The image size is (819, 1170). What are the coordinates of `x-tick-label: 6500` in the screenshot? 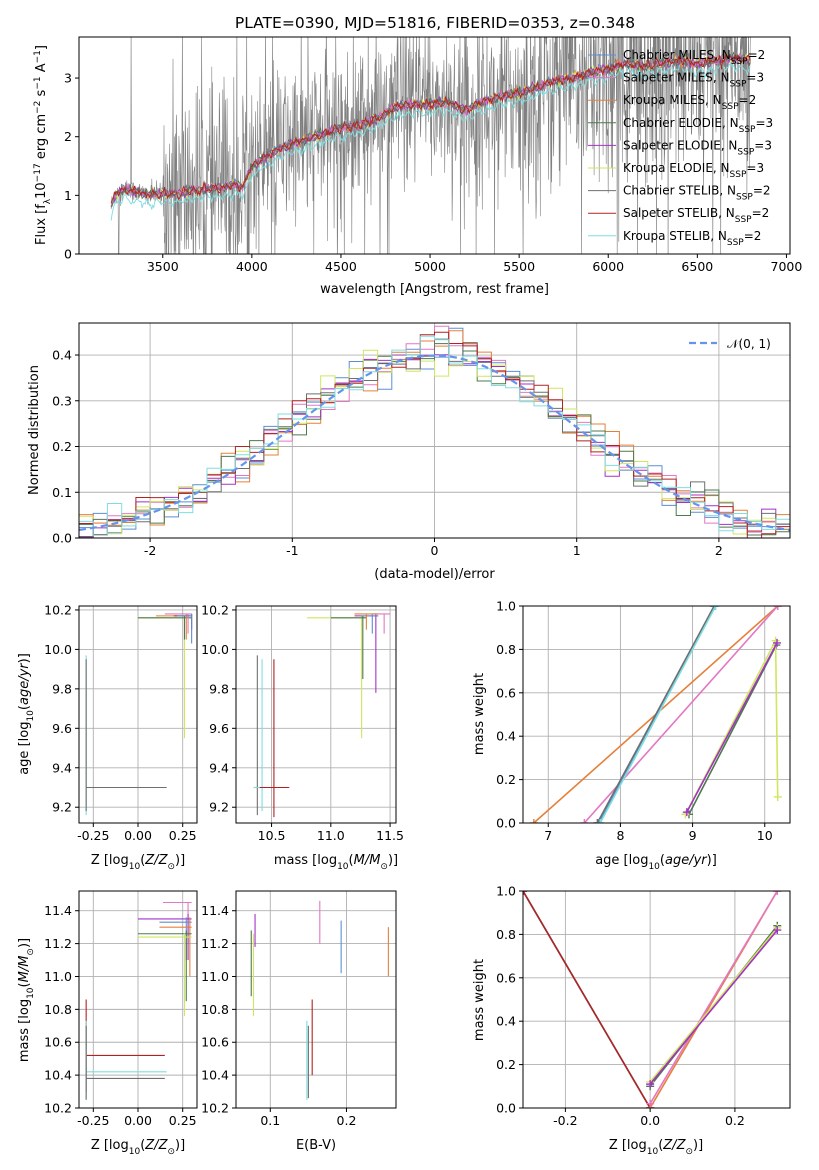 It's located at (697, 266).